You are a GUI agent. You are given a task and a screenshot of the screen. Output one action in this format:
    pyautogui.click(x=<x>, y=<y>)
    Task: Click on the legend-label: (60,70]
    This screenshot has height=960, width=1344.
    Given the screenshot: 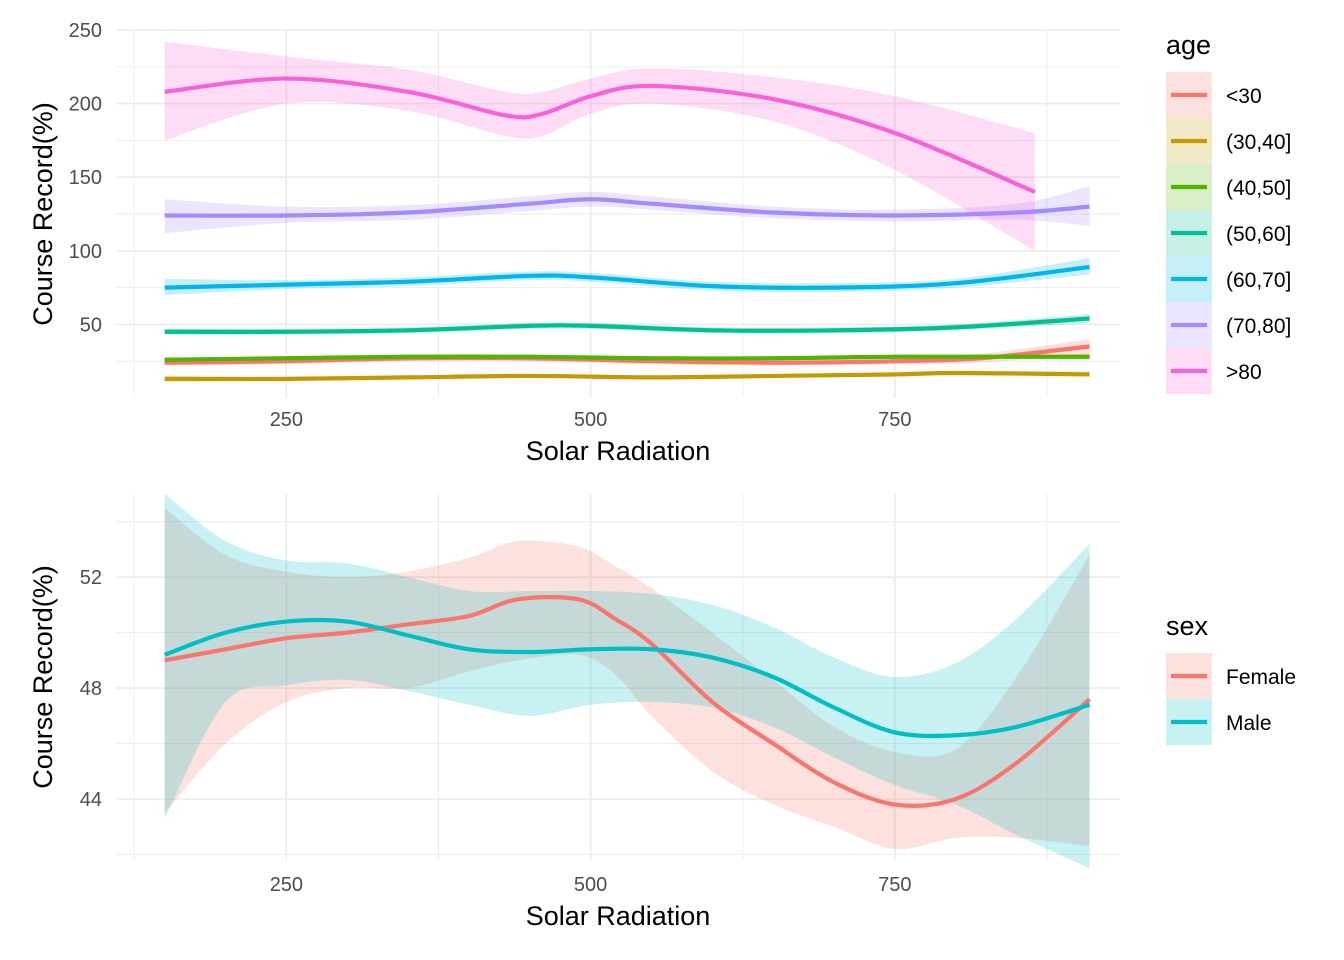 What is the action you would take?
    pyautogui.click(x=1258, y=280)
    